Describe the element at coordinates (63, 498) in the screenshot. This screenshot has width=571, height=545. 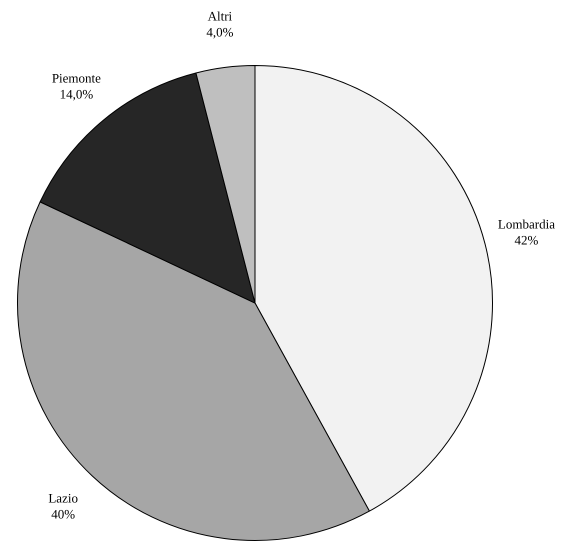
I see `slice-label: Lazio` at that location.